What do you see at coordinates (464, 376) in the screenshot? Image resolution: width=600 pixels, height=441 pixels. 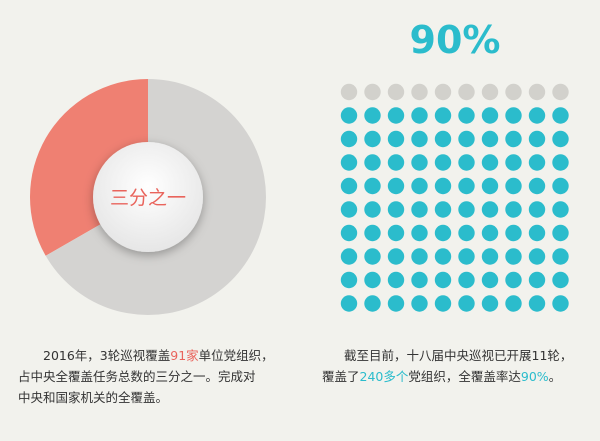 I see `text: 党组织，全覆盖率达` at bounding box center [464, 376].